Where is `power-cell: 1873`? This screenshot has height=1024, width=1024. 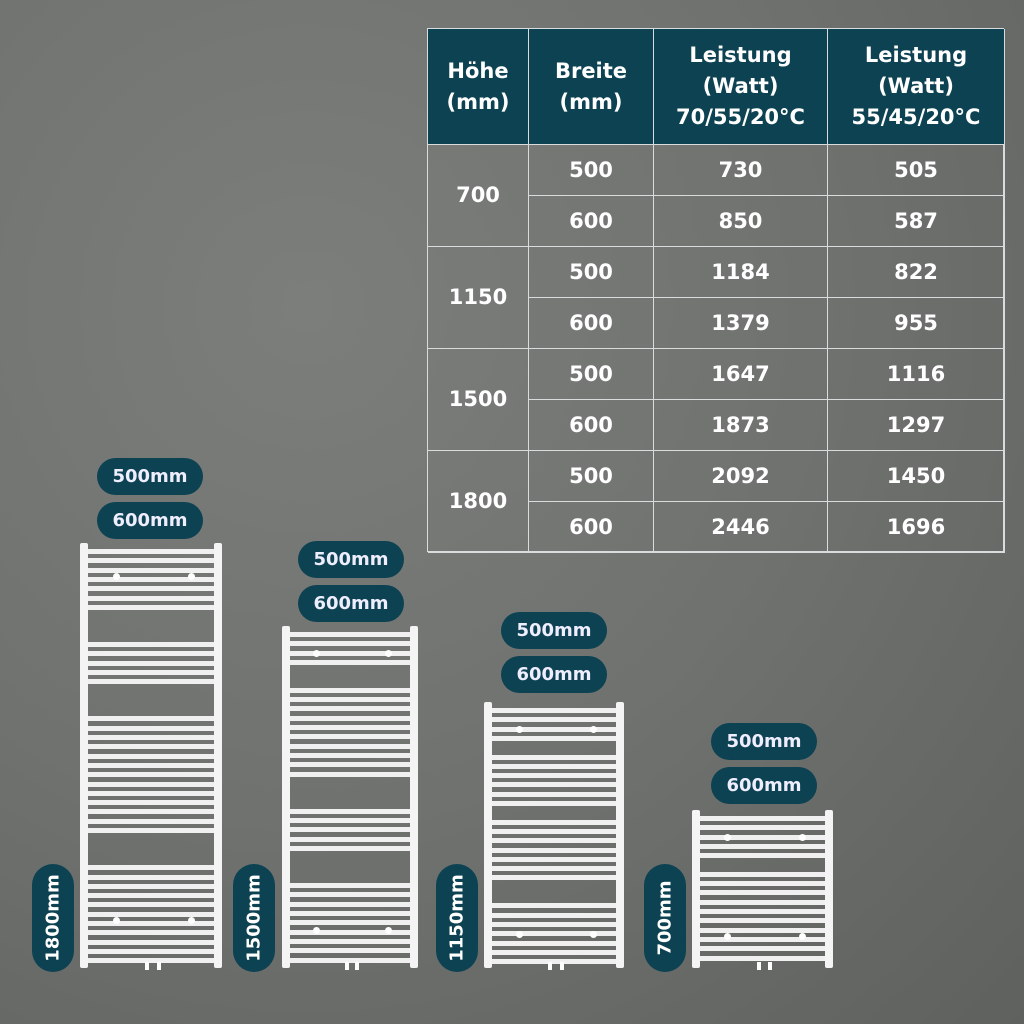
power-cell: 1873 is located at coordinates (741, 425).